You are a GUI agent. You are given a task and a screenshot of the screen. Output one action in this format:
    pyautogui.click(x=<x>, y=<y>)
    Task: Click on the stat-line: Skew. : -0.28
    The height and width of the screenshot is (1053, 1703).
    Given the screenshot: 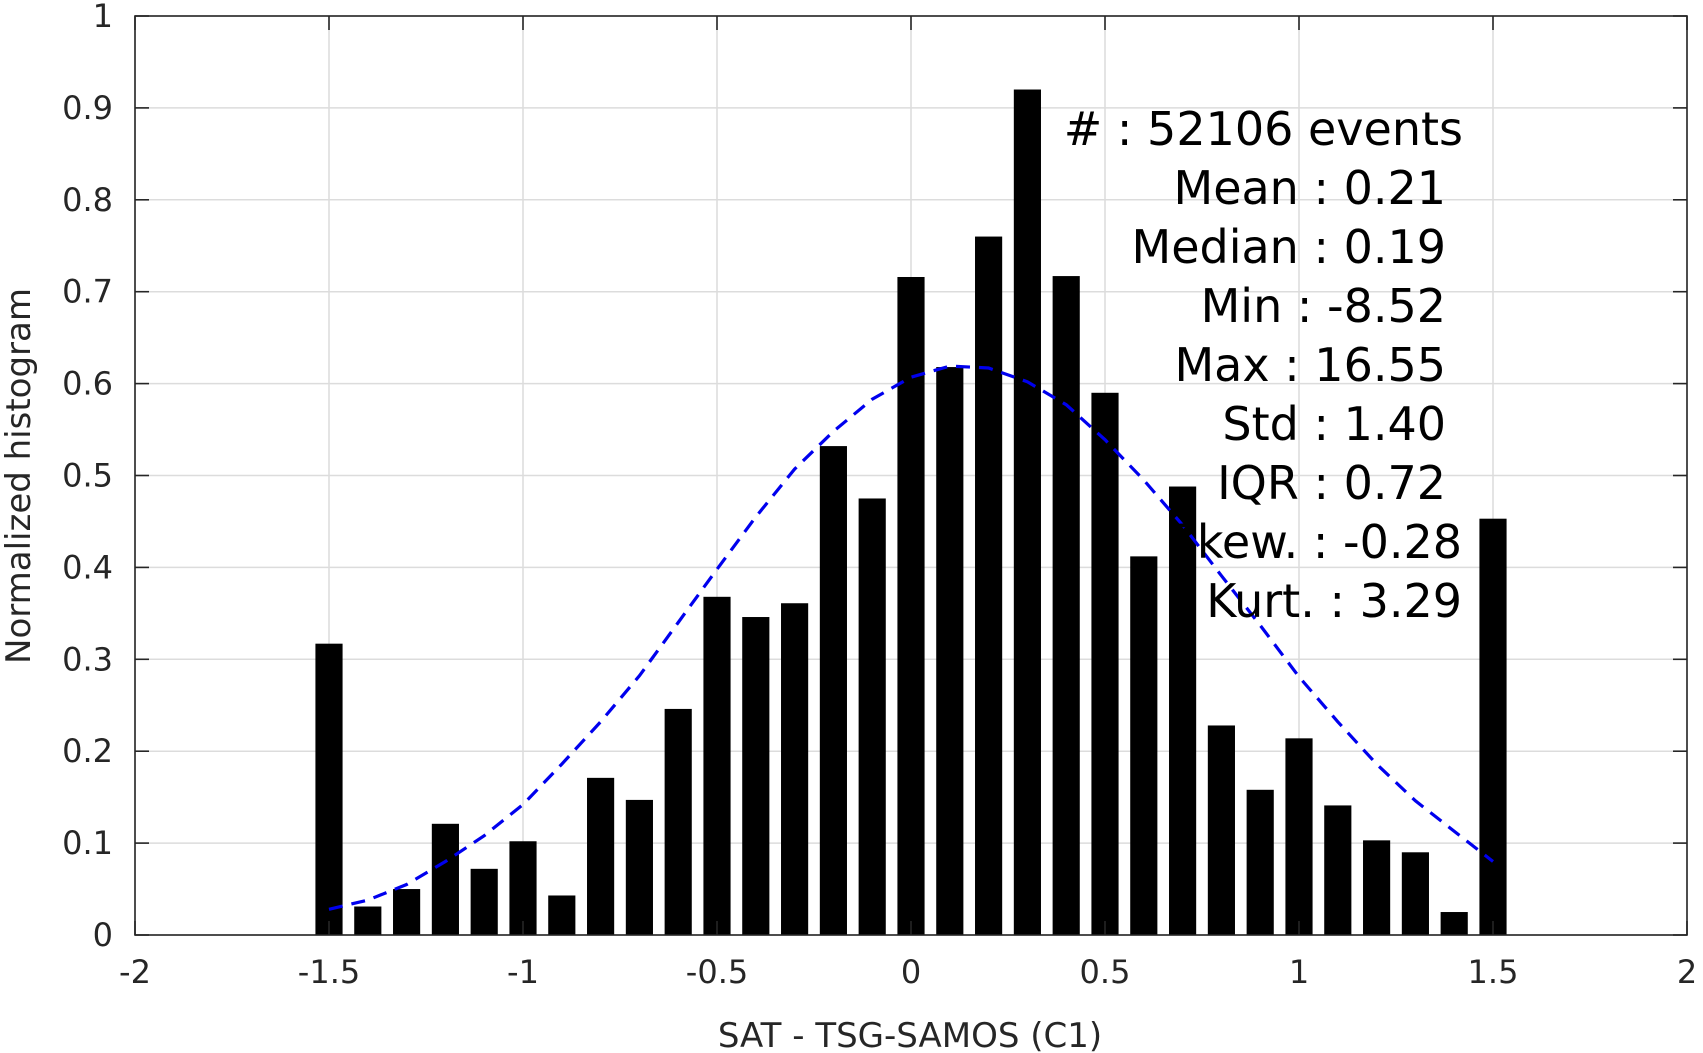 What is the action you would take?
    pyautogui.click(x=1315, y=542)
    